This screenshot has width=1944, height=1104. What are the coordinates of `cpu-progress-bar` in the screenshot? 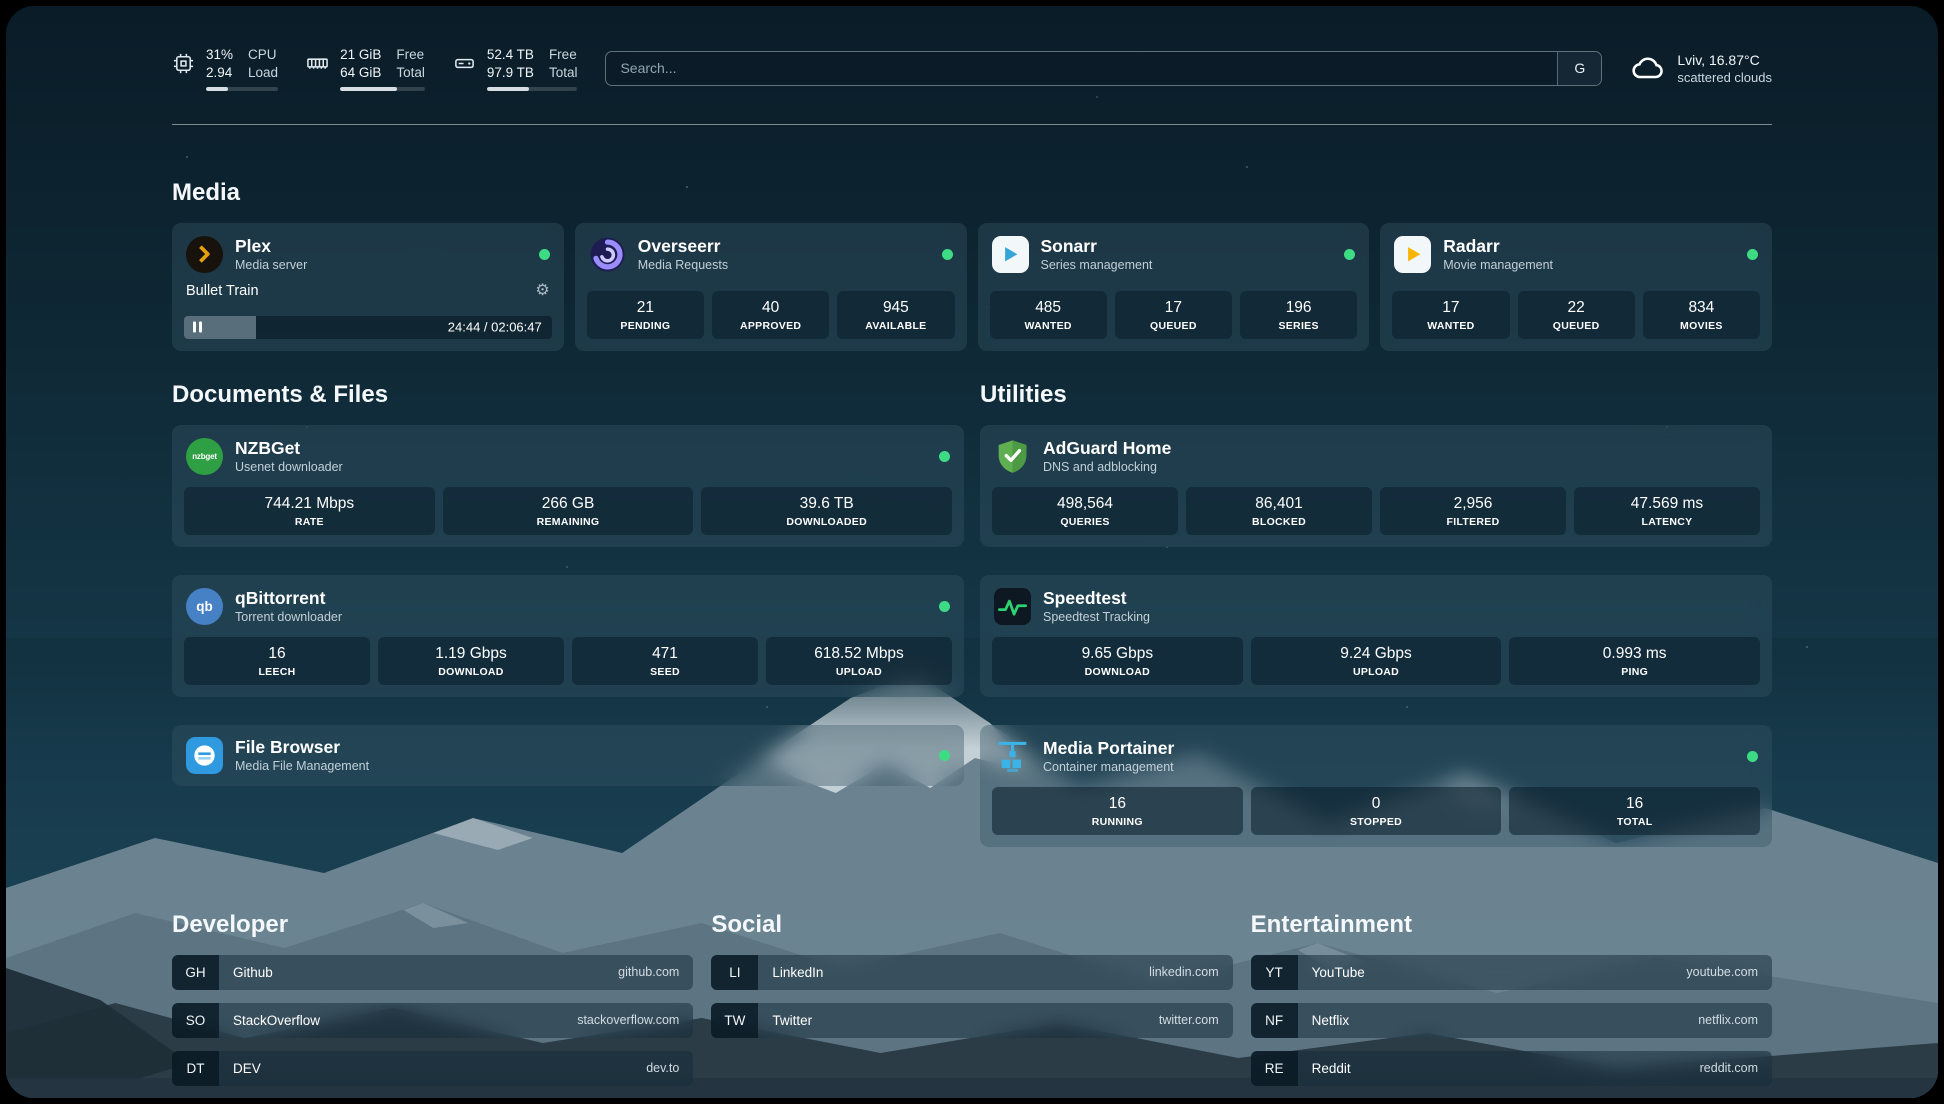 It's located at (242, 88).